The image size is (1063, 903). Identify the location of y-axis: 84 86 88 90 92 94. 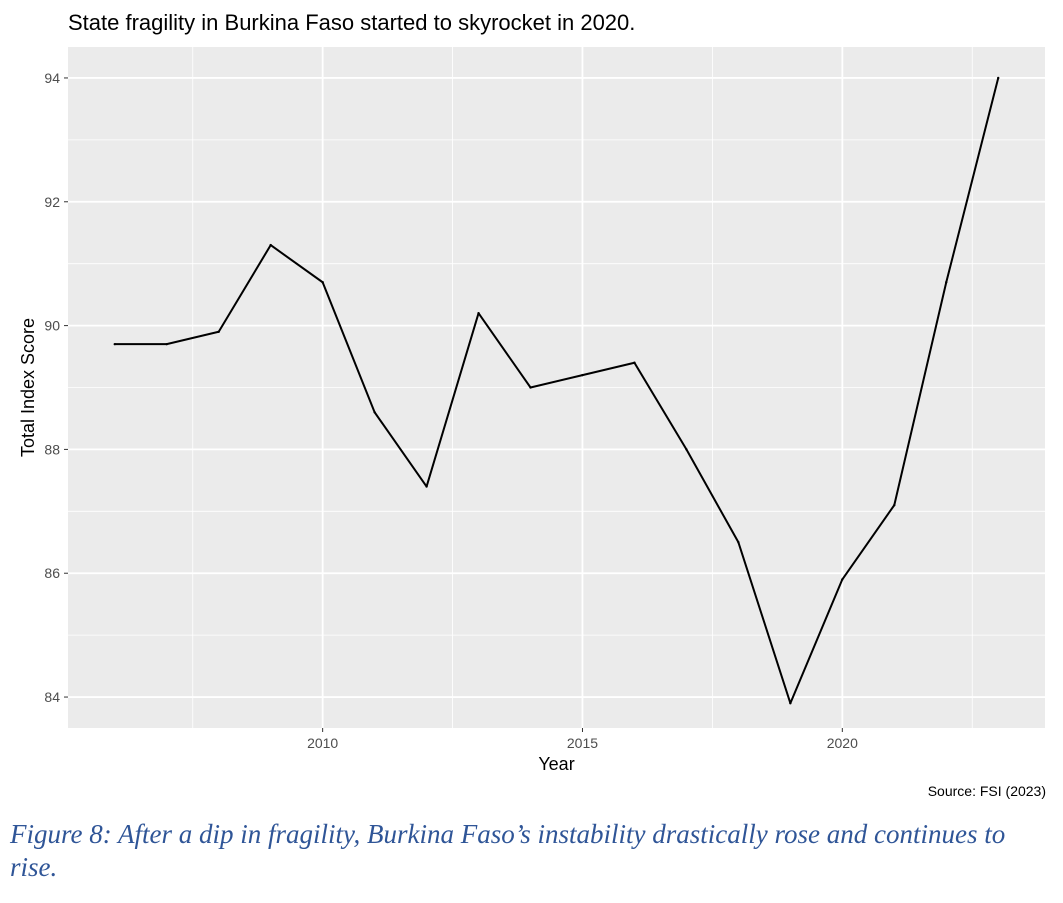
(56, 387).